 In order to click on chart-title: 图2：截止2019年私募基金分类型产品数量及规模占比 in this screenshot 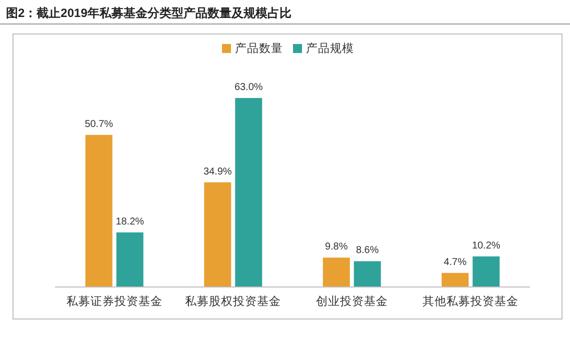, I will do `click(149, 13)`.